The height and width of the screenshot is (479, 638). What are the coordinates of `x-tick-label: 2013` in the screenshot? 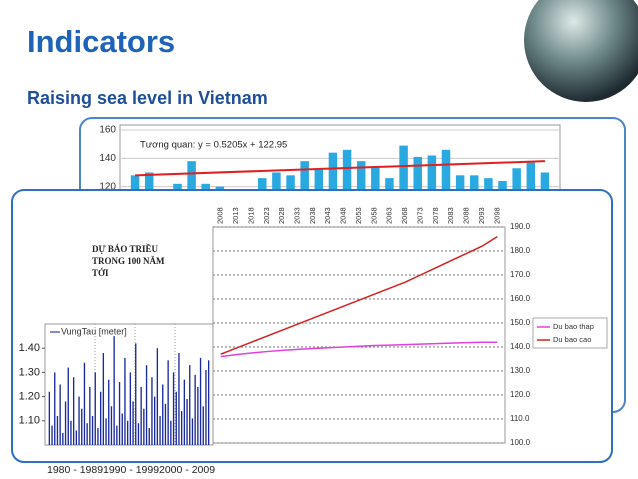 It's located at (235, 215).